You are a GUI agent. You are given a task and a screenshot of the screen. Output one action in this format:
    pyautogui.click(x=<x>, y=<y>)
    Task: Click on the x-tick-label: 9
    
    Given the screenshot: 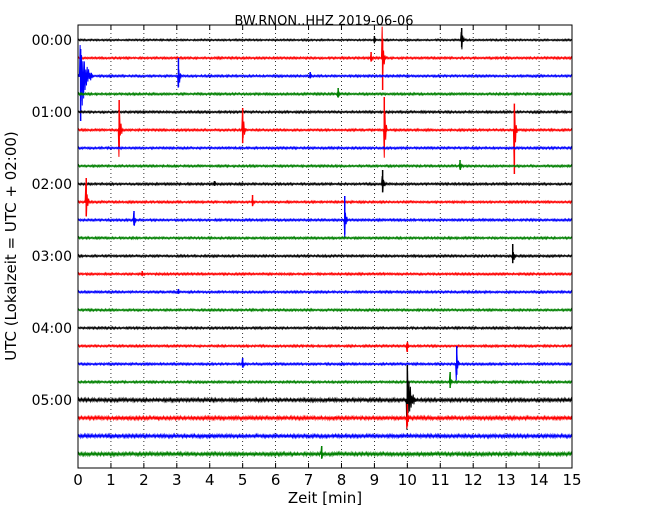 What is the action you would take?
    pyautogui.click(x=375, y=480)
    